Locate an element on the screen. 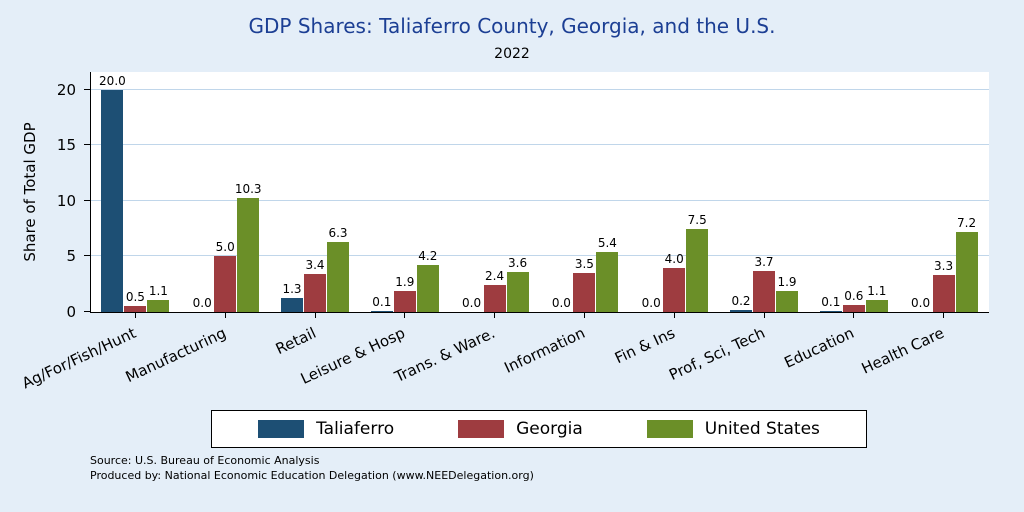 The height and width of the screenshot is (512, 1024). bar-value-label: 1.9 is located at coordinates (787, 281).